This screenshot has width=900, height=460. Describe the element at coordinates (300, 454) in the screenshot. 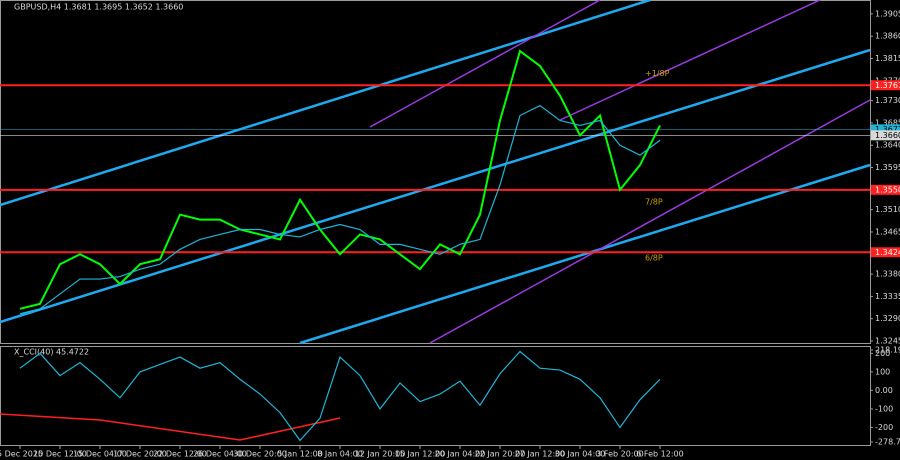

I see `x-tick-label: 5 Jan 12:00` at that location.